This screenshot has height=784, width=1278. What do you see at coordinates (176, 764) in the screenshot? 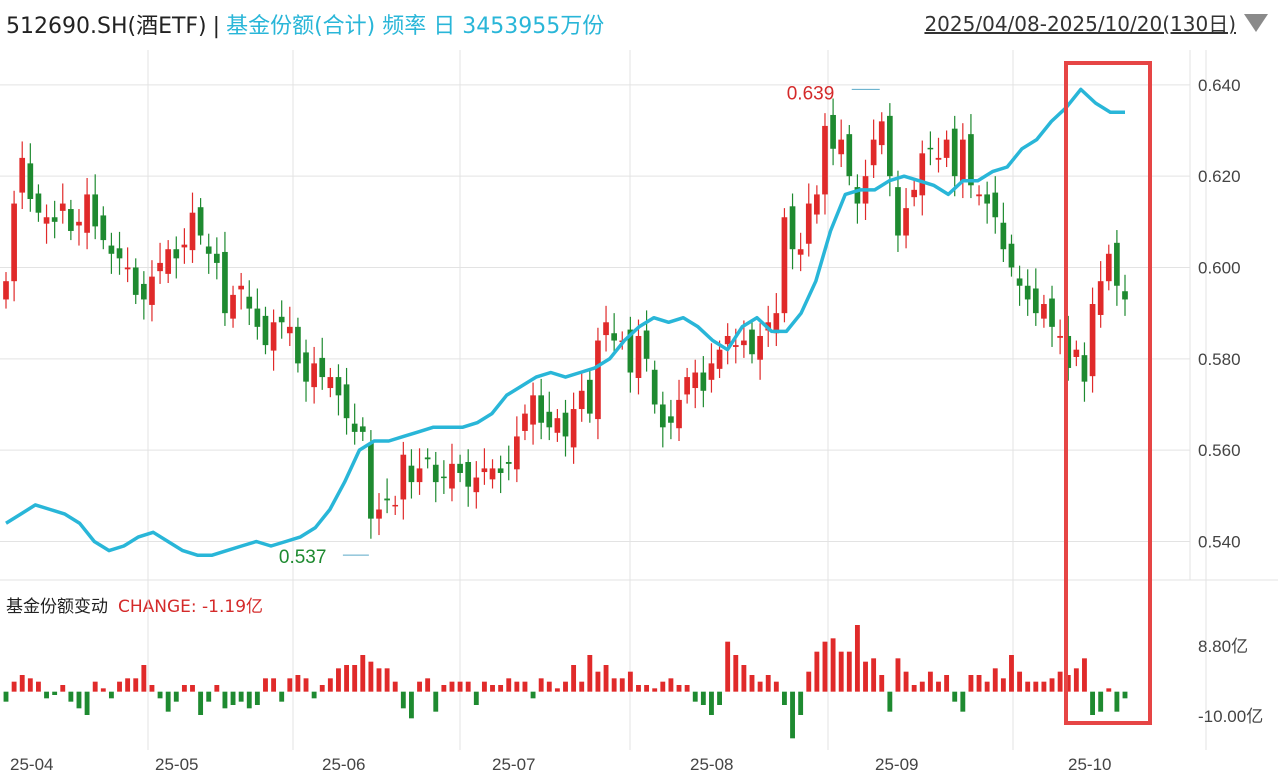
I see `x-tick-label: 25-05` at bounding box center [176, 764].